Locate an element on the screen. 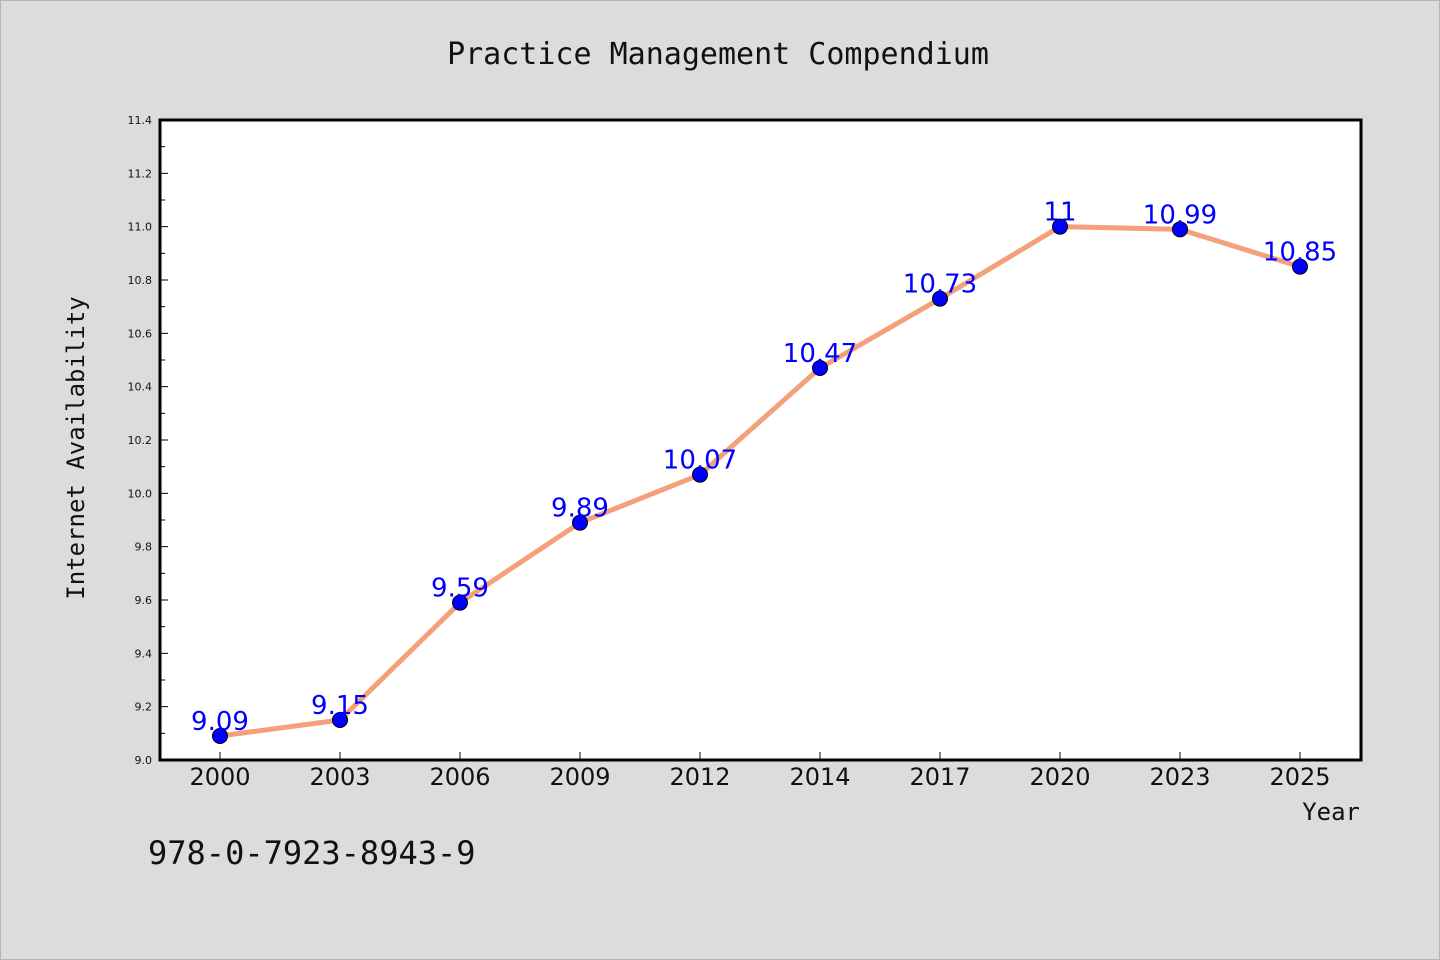 This screenshot has height=960, width=1440. data-label: 11 is located at coordinates (1059, 213).